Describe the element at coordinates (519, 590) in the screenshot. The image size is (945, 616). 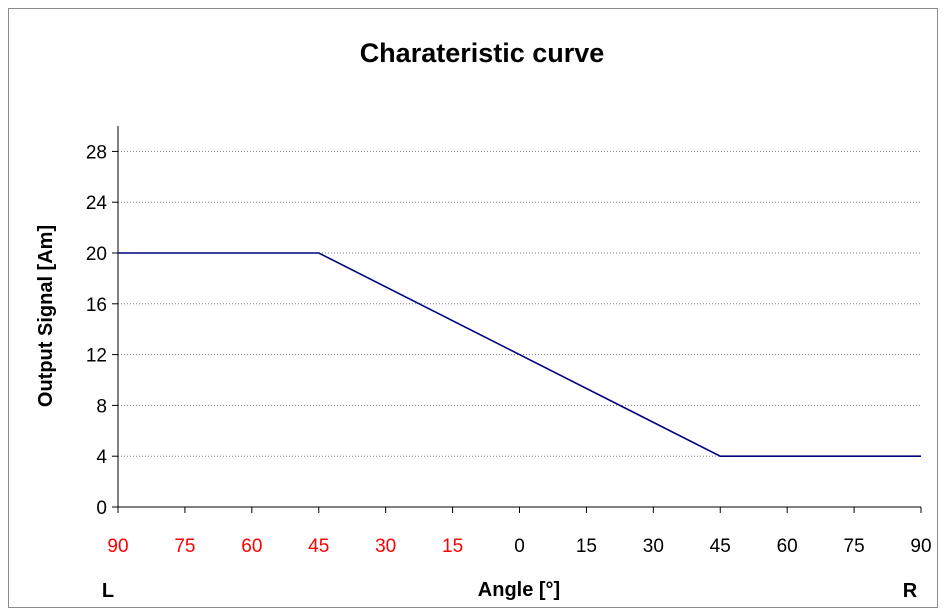
I see `x-axis-label: Angle [°]` at that location.